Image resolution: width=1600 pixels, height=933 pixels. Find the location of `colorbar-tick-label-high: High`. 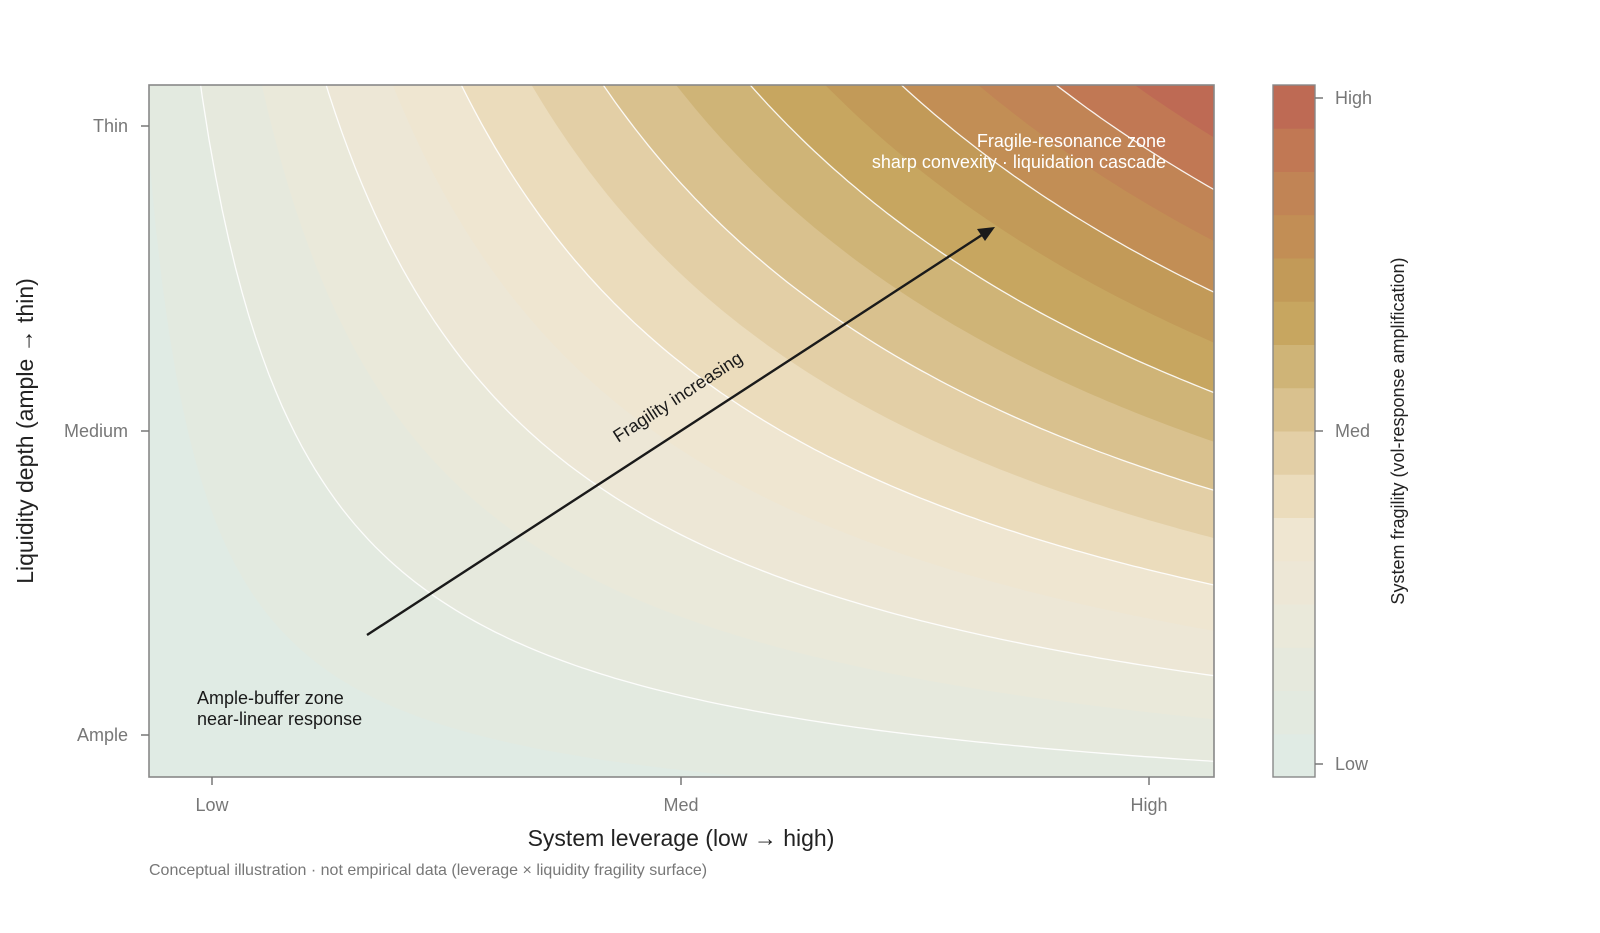

colorbar-tick-label-high: High is located at coordinates (1353, 98).